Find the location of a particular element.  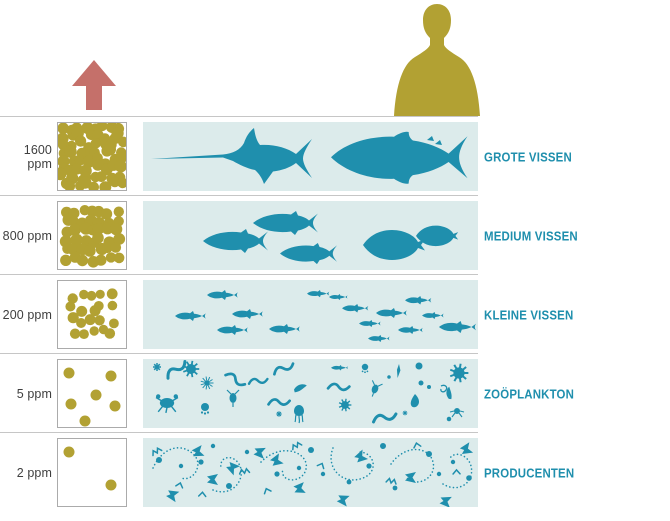

human-silhouette-icon is located at coordinates (437, 60).